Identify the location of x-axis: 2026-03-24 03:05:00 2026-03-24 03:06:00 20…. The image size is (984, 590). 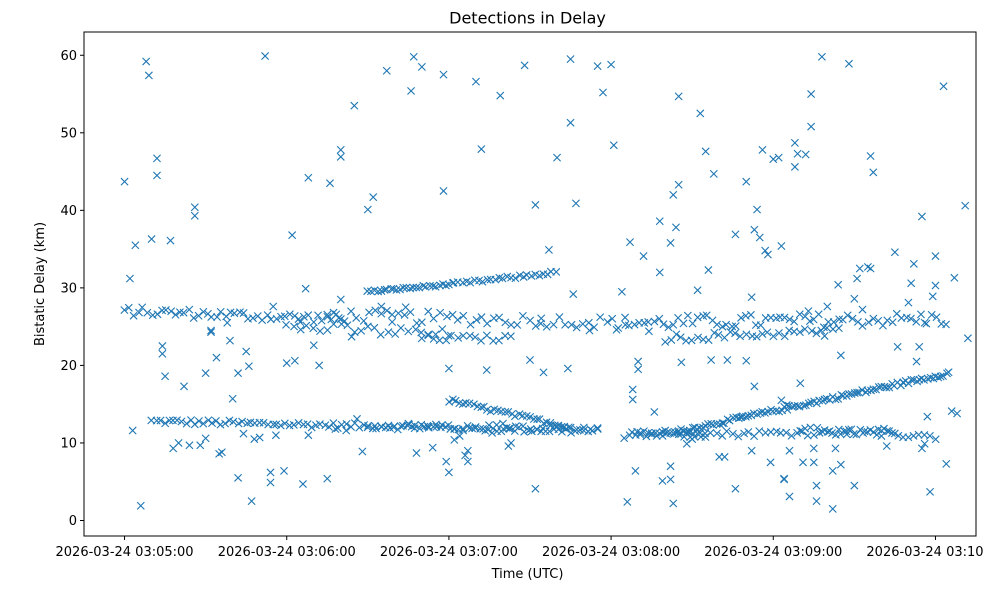
(520, 548).